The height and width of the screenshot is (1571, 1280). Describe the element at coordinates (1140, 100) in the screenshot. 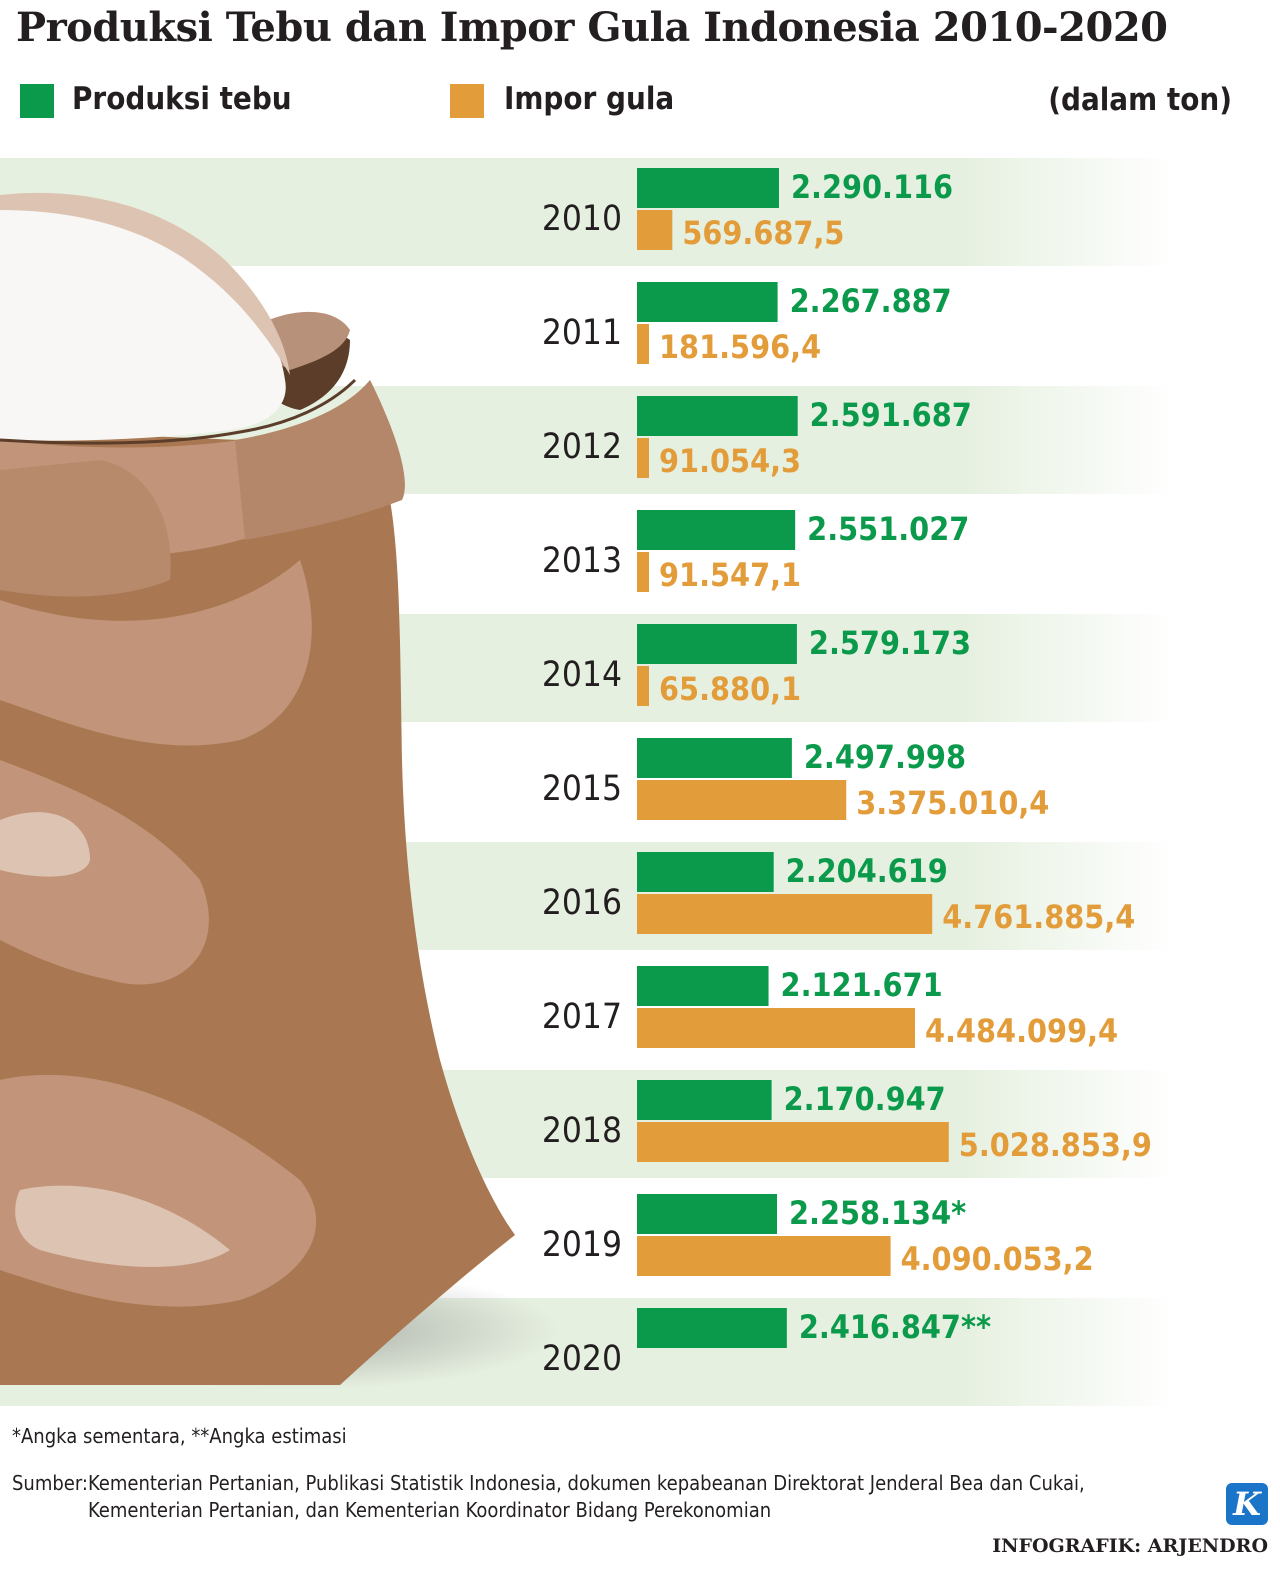

I see `unit-label: (dalam ton)` at that location.